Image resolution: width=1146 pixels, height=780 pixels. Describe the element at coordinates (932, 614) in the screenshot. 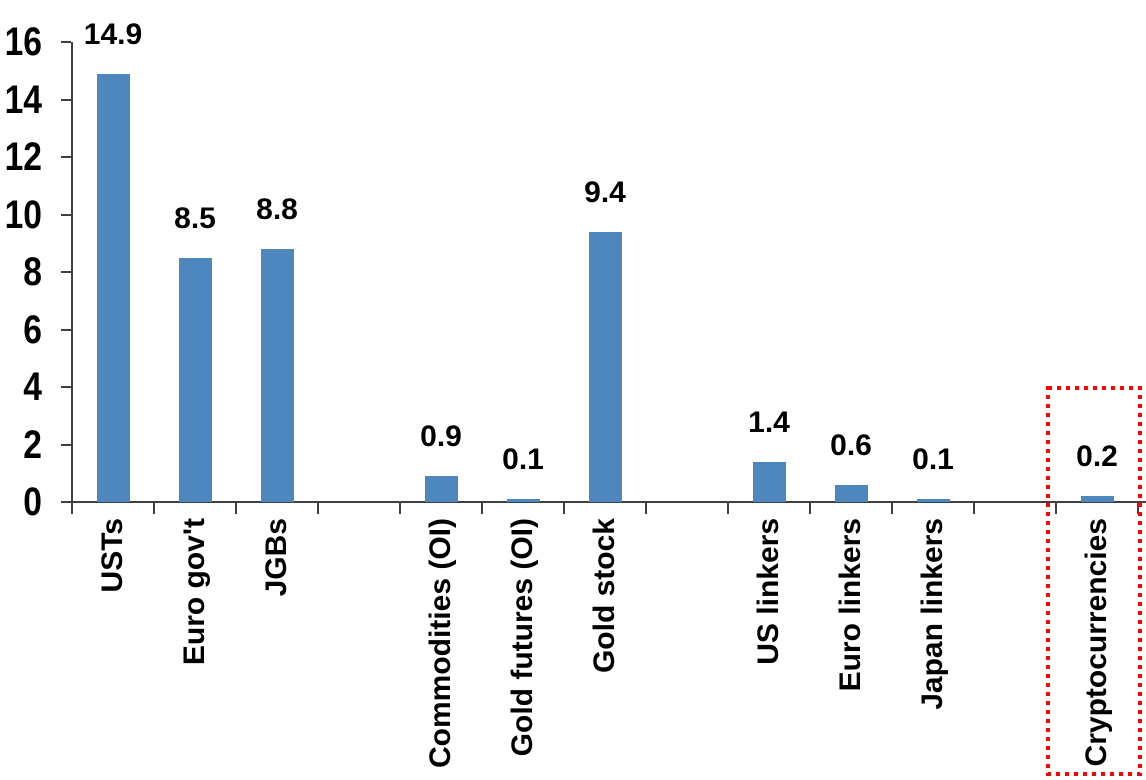

I see `category-label: Japan linkers` at that location.